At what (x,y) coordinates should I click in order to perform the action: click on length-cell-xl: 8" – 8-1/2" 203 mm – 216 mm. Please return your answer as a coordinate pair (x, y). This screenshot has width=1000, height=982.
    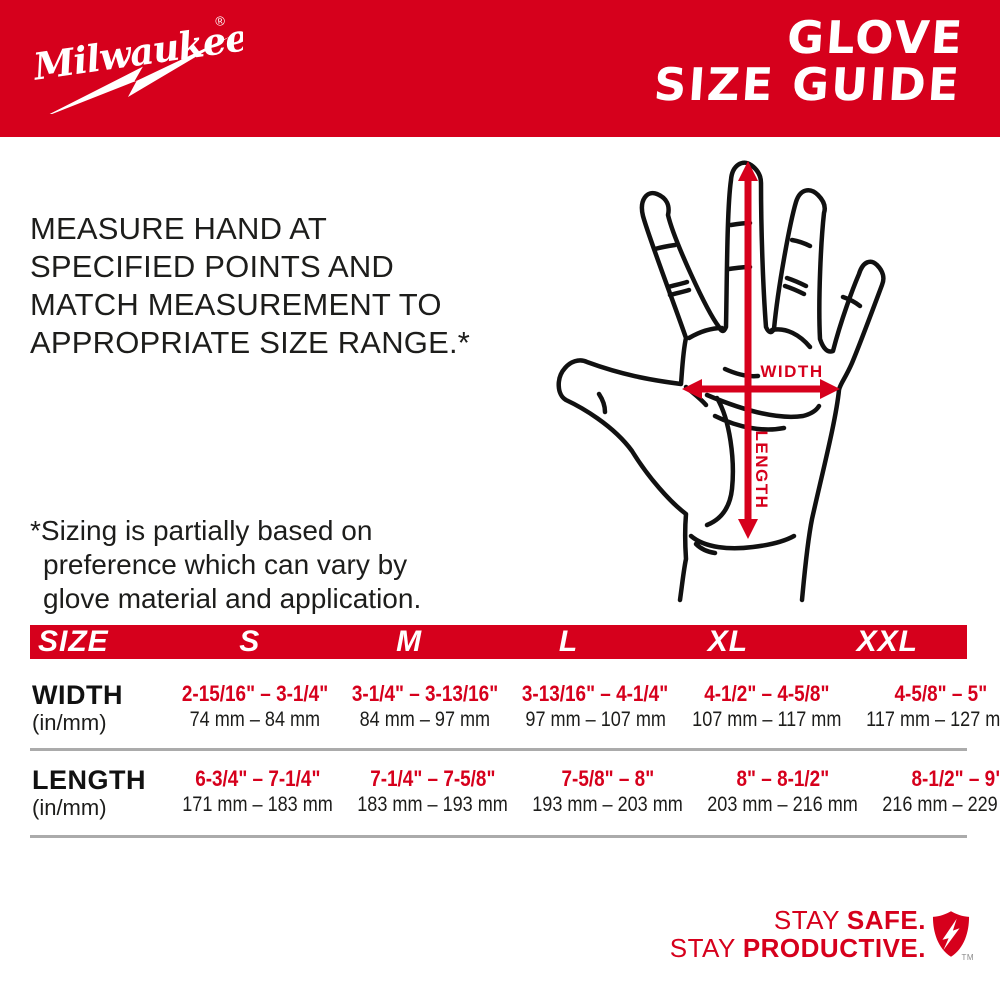
    Looking at the image, I should click on (783, 791).